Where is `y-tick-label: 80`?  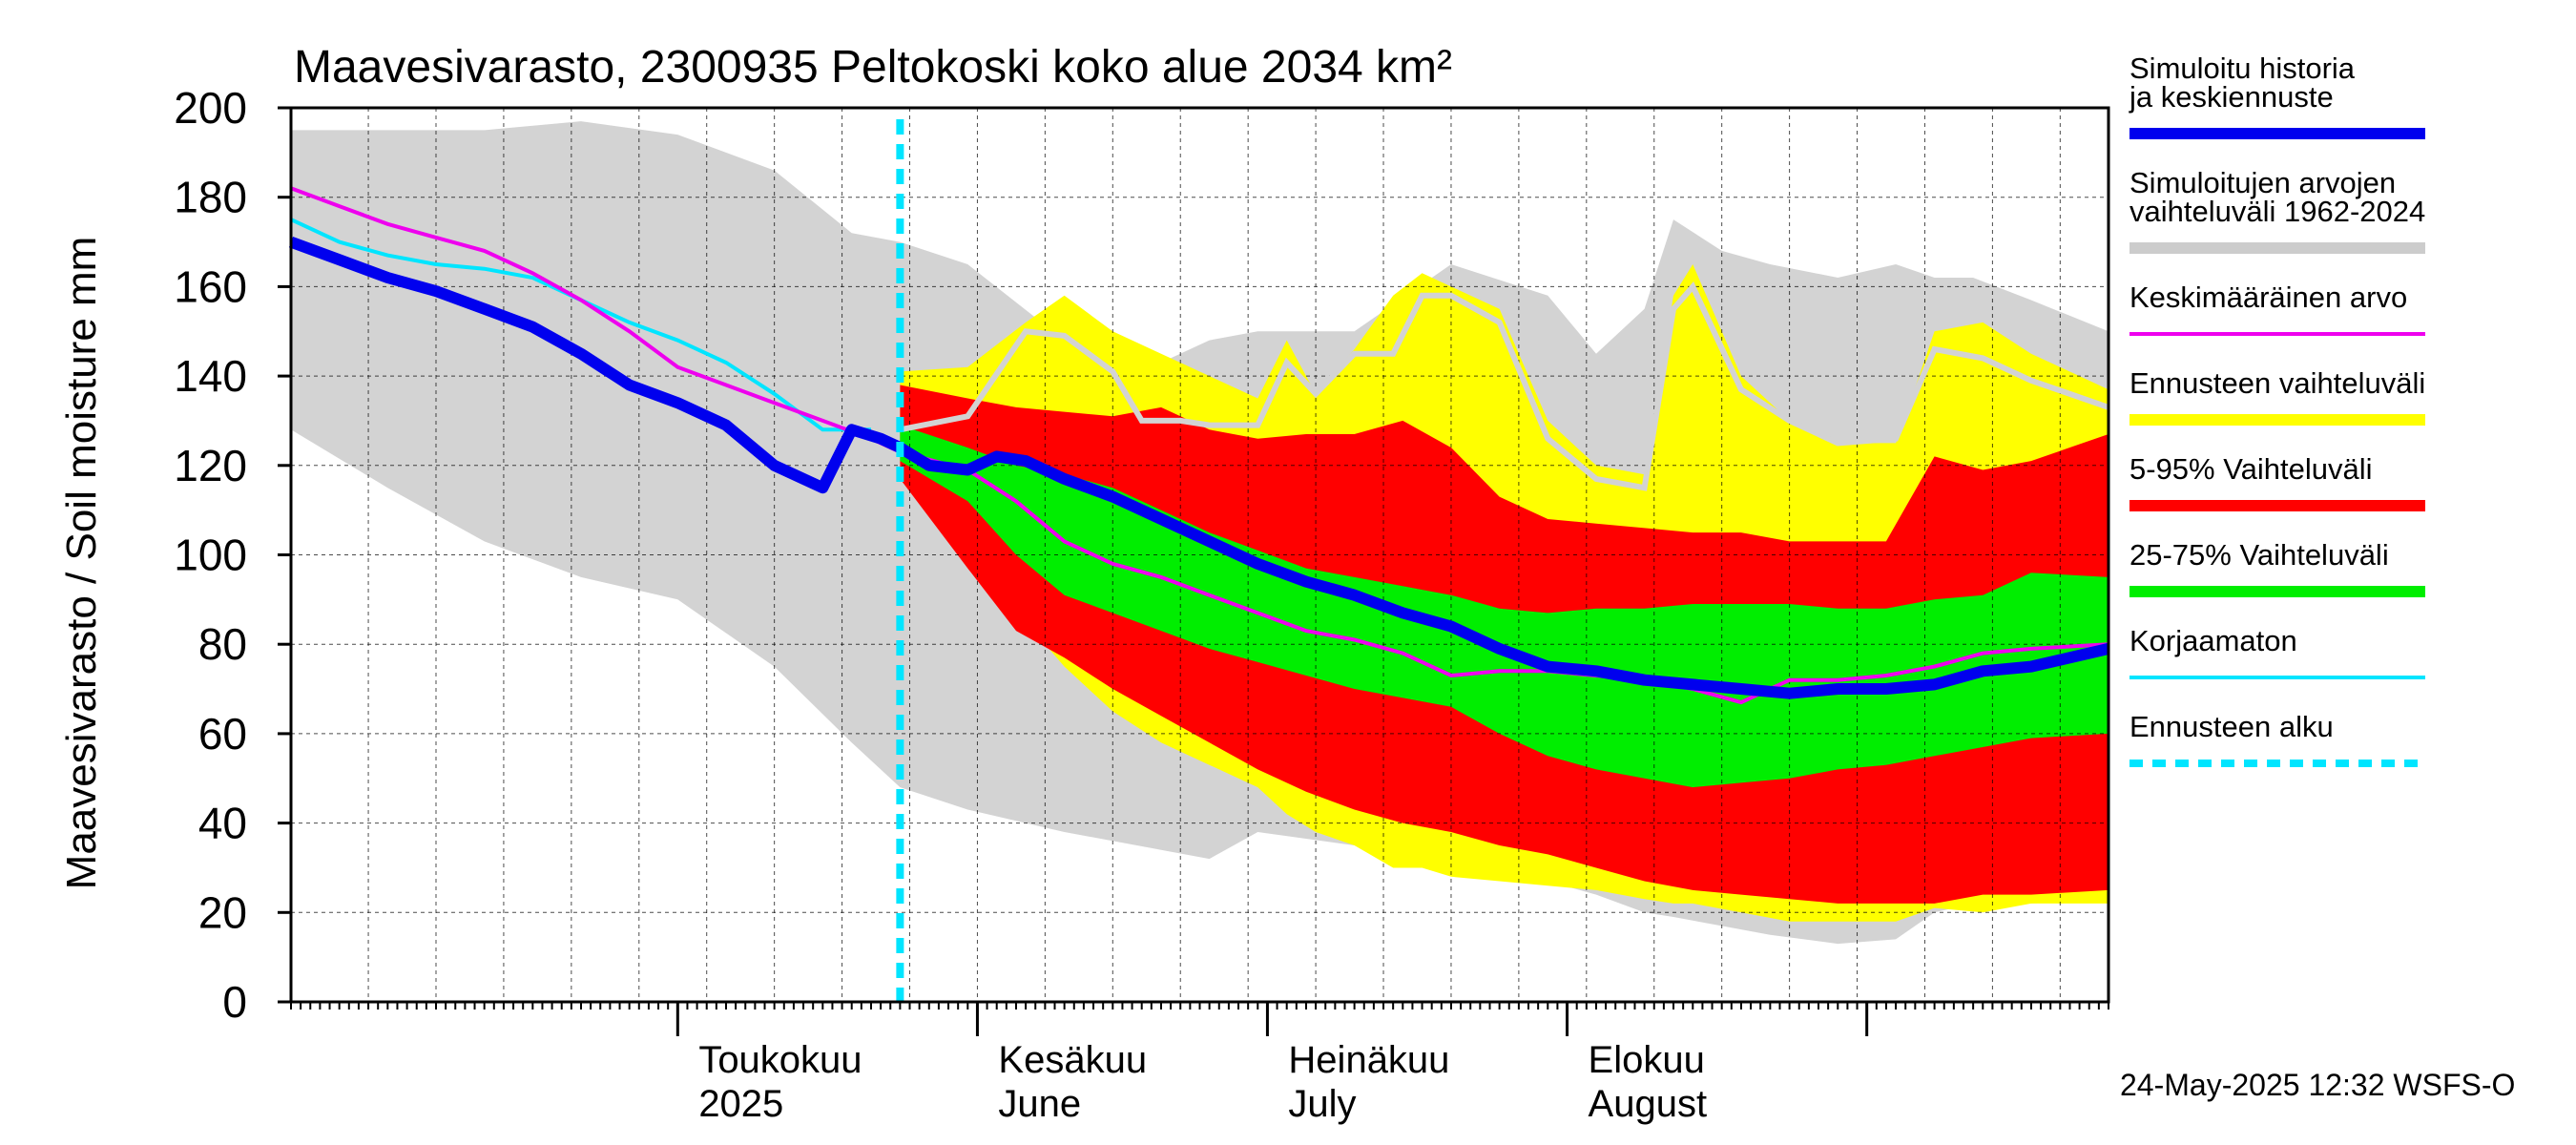 y-tick-label: 80 is located at coordinates (222, 644).